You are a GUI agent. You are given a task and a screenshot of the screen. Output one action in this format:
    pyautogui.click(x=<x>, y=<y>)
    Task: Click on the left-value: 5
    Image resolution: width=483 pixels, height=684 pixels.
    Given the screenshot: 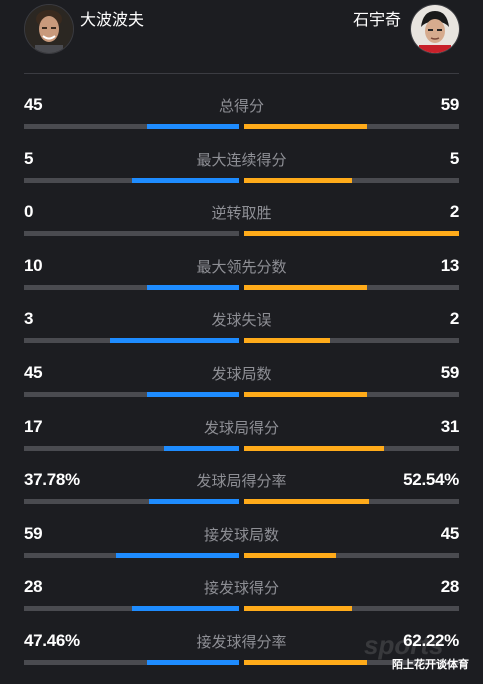 What is the action you would take?
    pyautogui.click(x=29, y=158)
    